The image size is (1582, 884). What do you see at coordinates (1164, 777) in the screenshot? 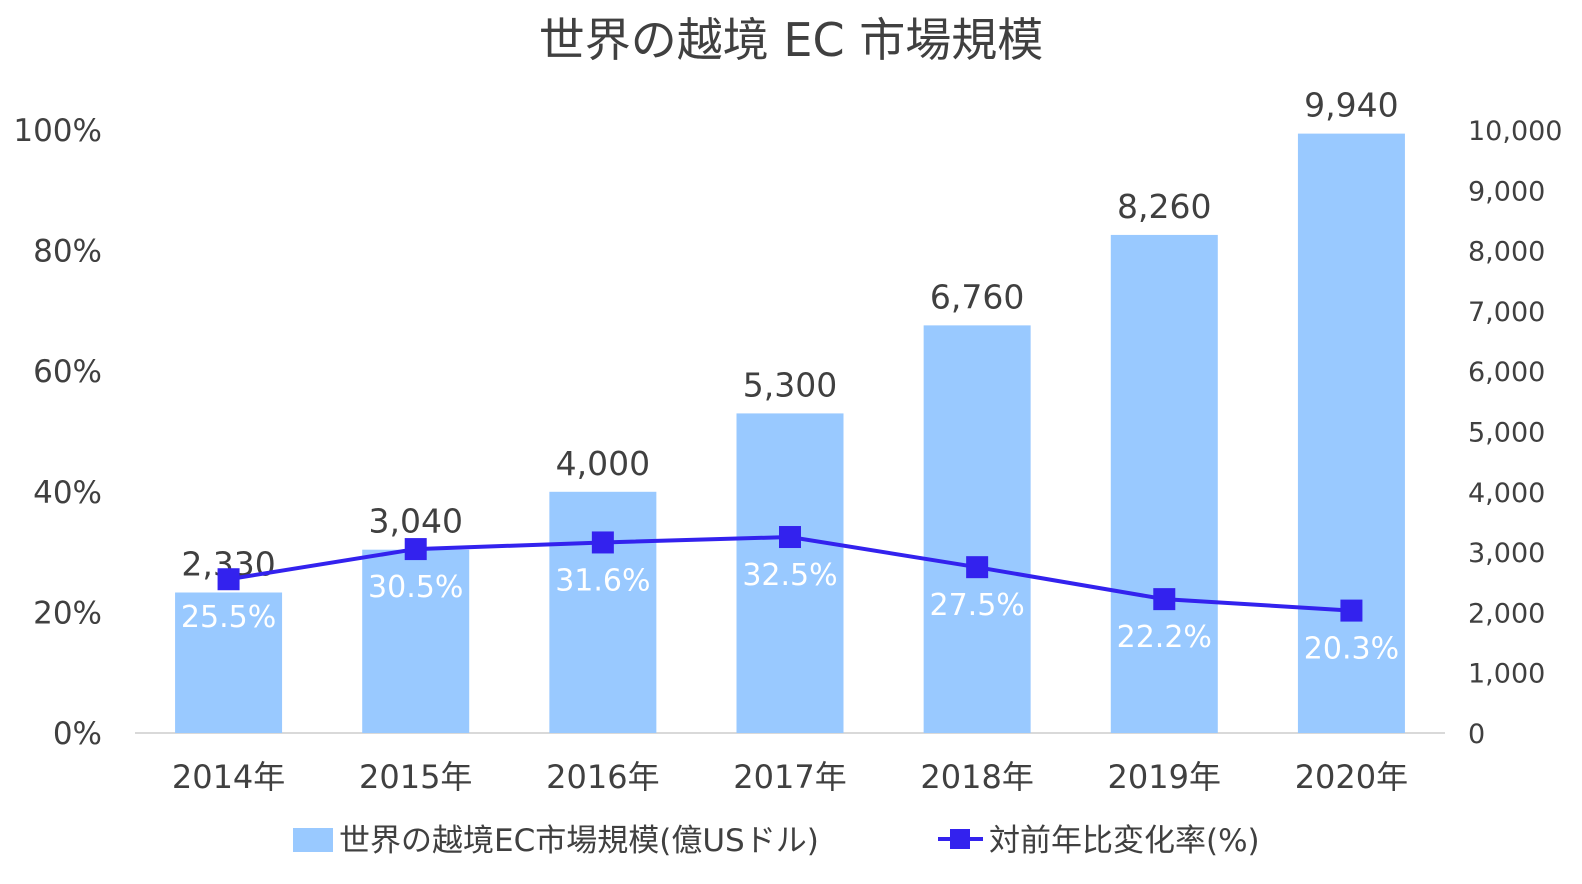
I see `category-label: 2019年` at bounding box center [1164, 777].